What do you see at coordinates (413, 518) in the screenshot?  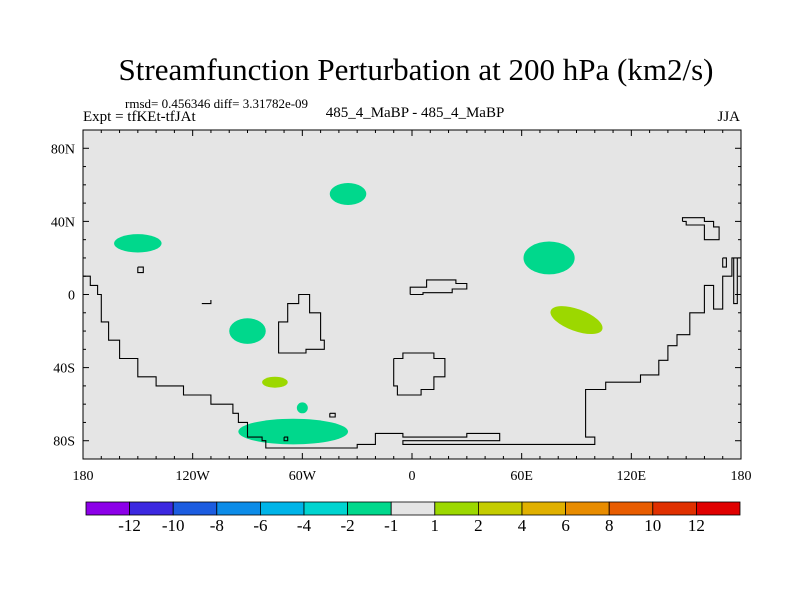 I see `colorbar: -12 -10 -8 -6 -4 -2 -1 1 2 4 6 8 10 12` at bounding box center [413, 518].